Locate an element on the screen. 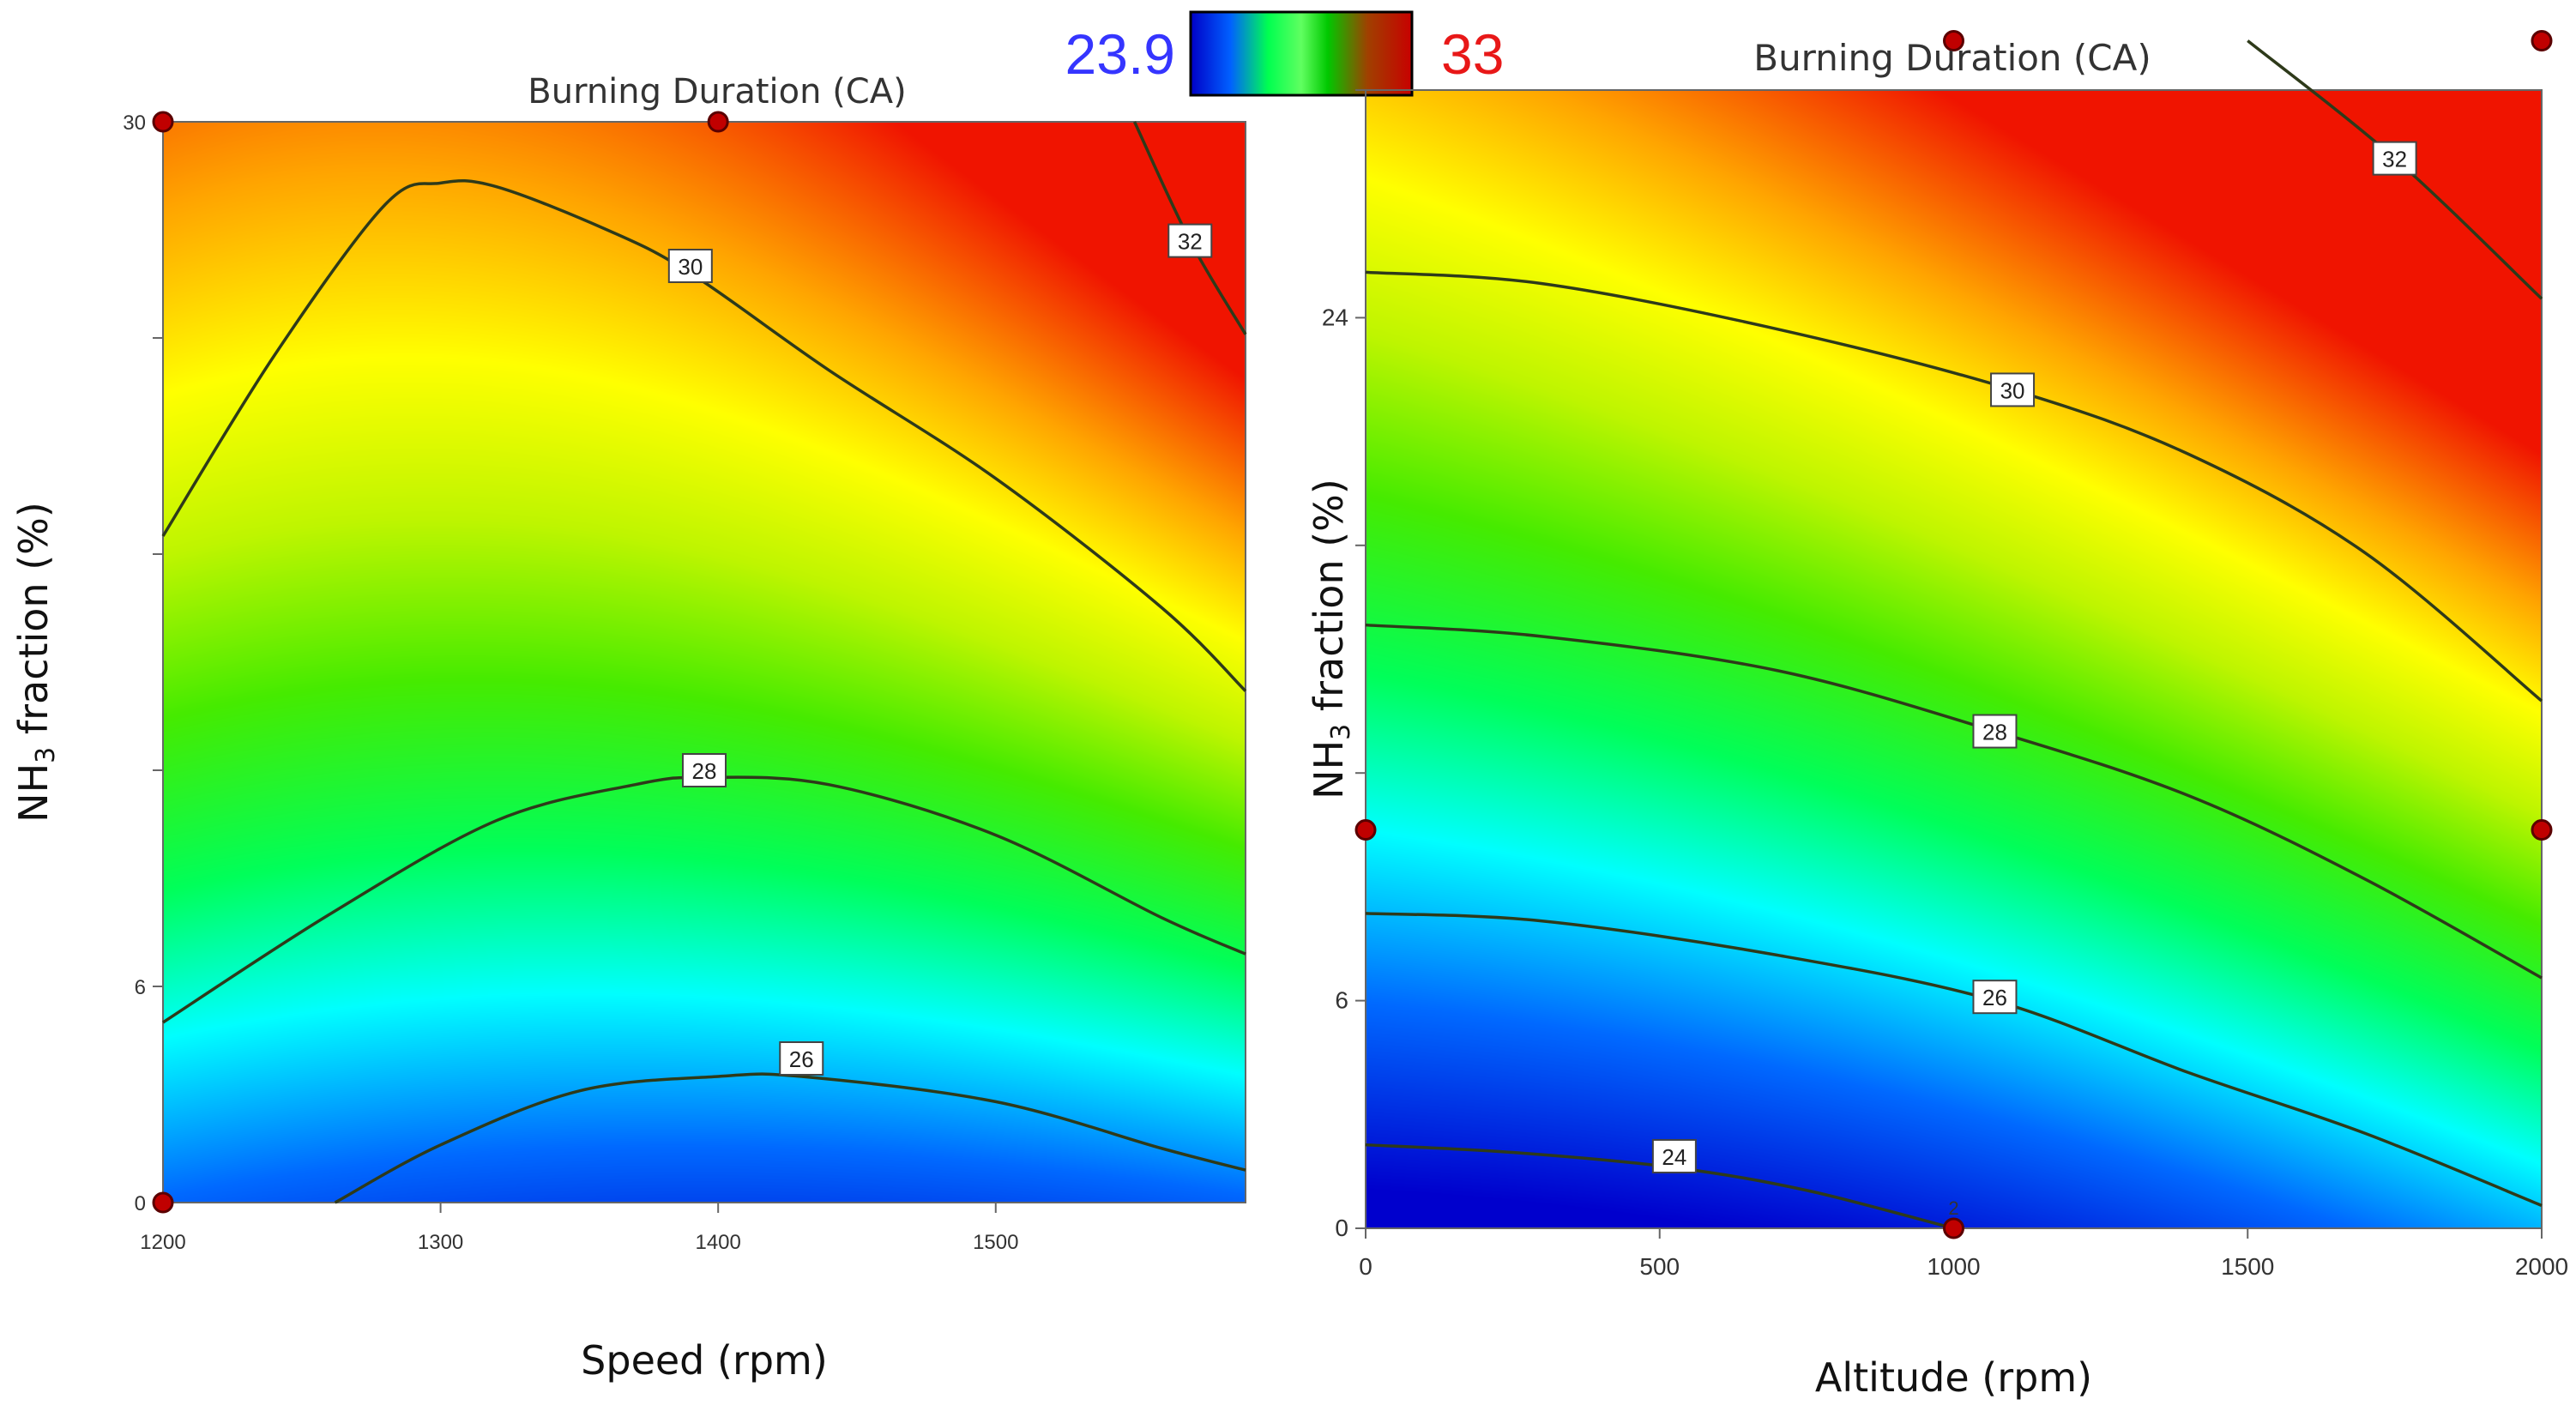  left-contour-label-26: 26 is located at coordinates (801, 1059).